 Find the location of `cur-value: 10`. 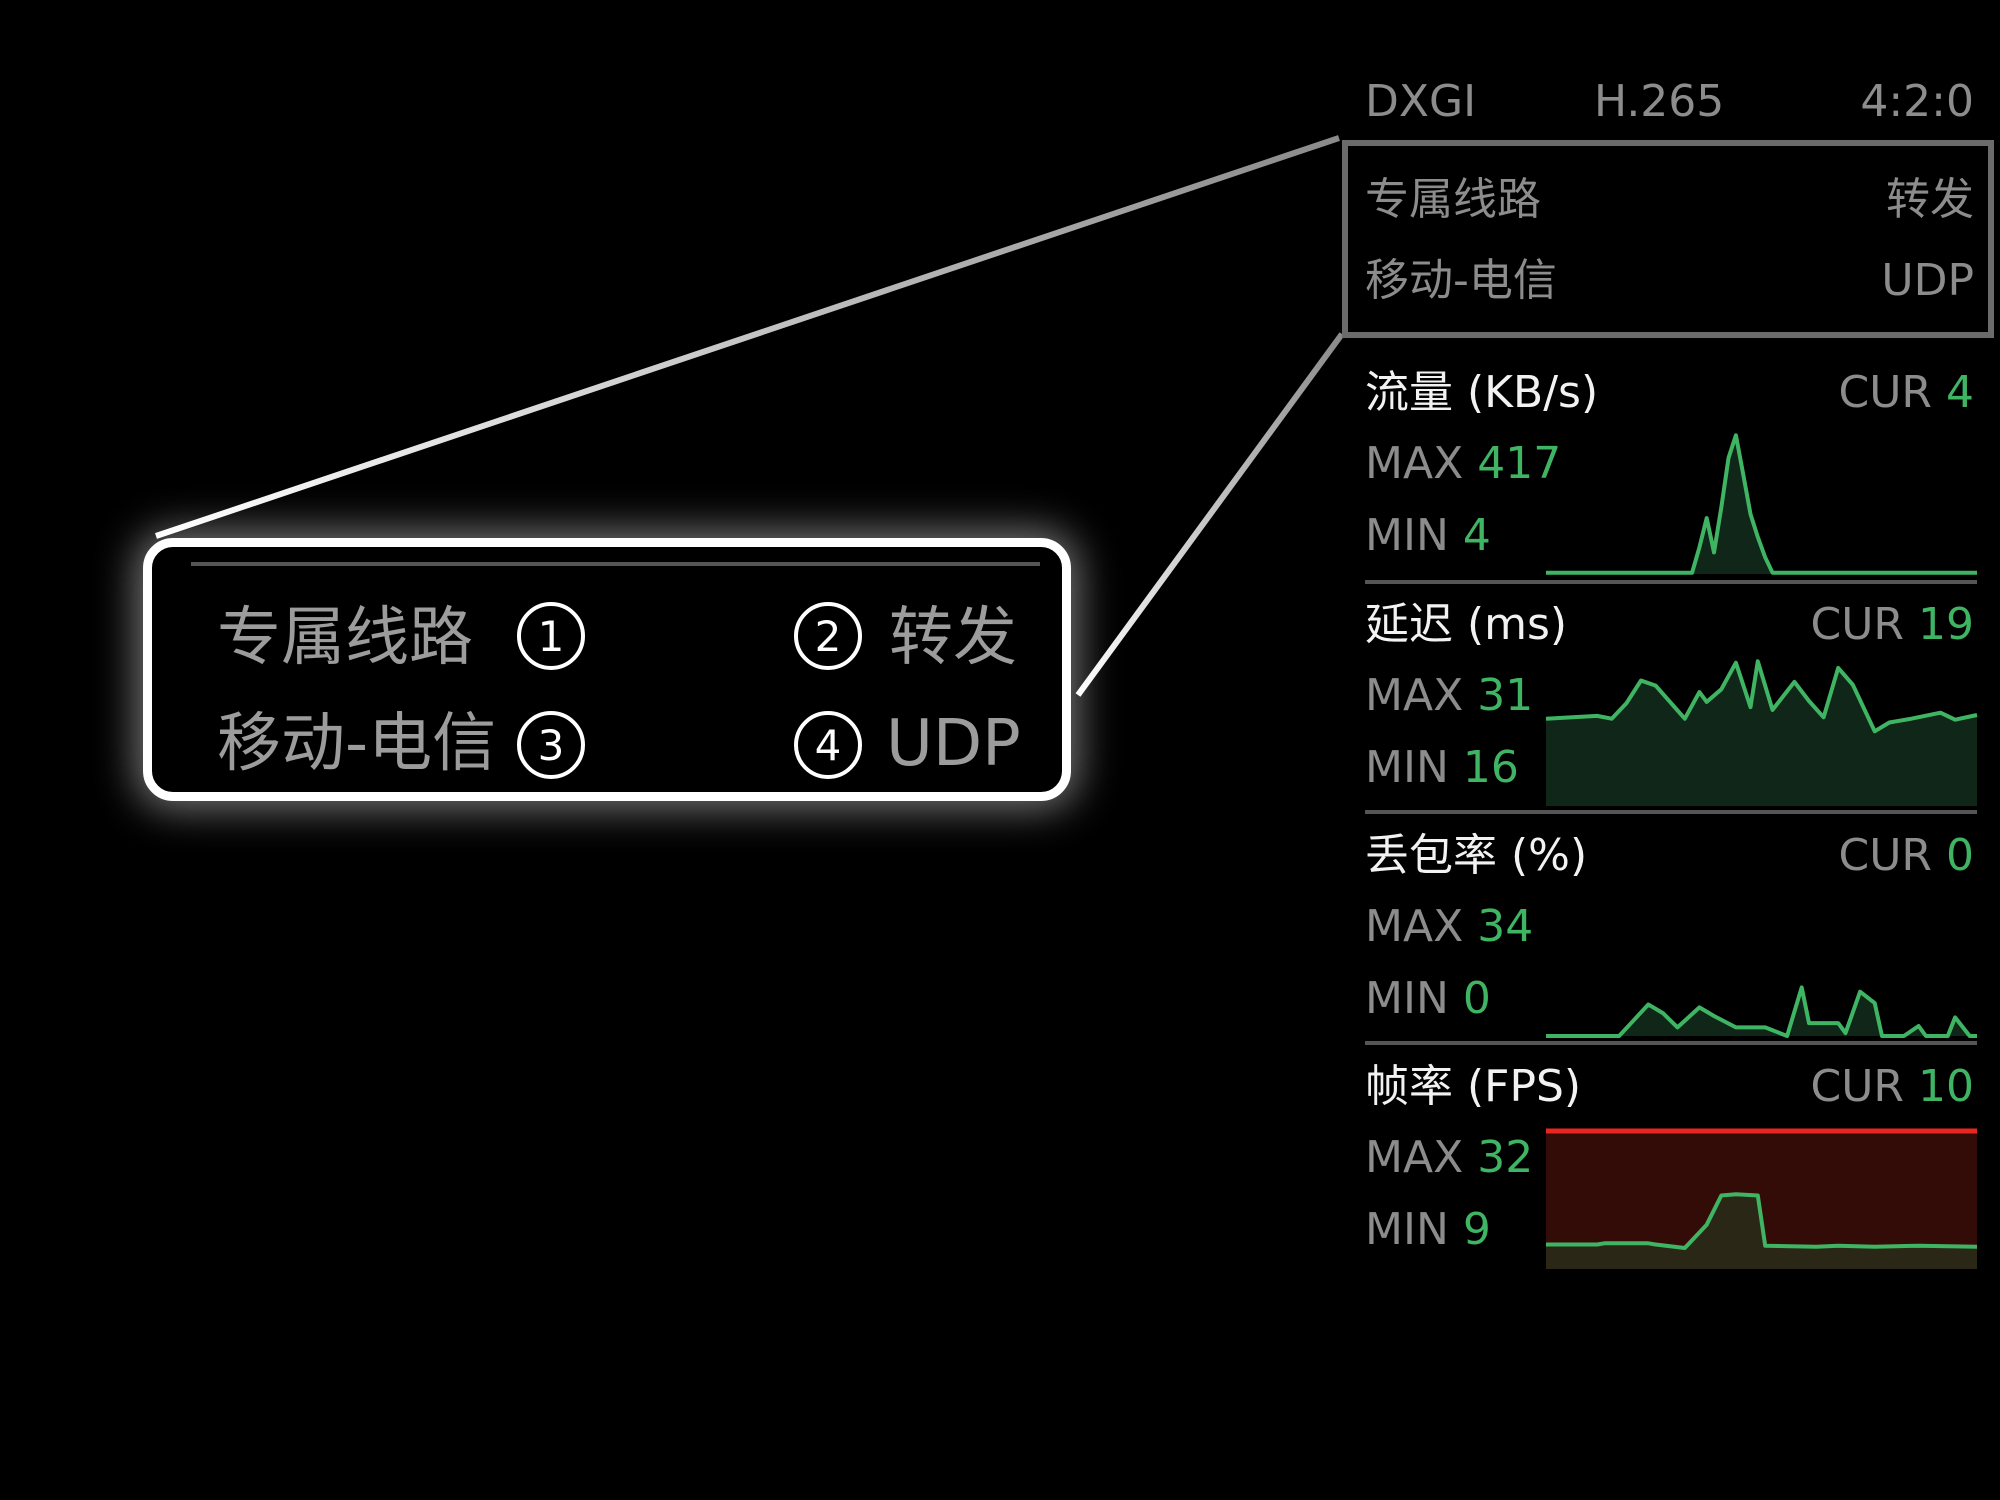

cur-value: 10 is located at coordinates (1946, 1086).